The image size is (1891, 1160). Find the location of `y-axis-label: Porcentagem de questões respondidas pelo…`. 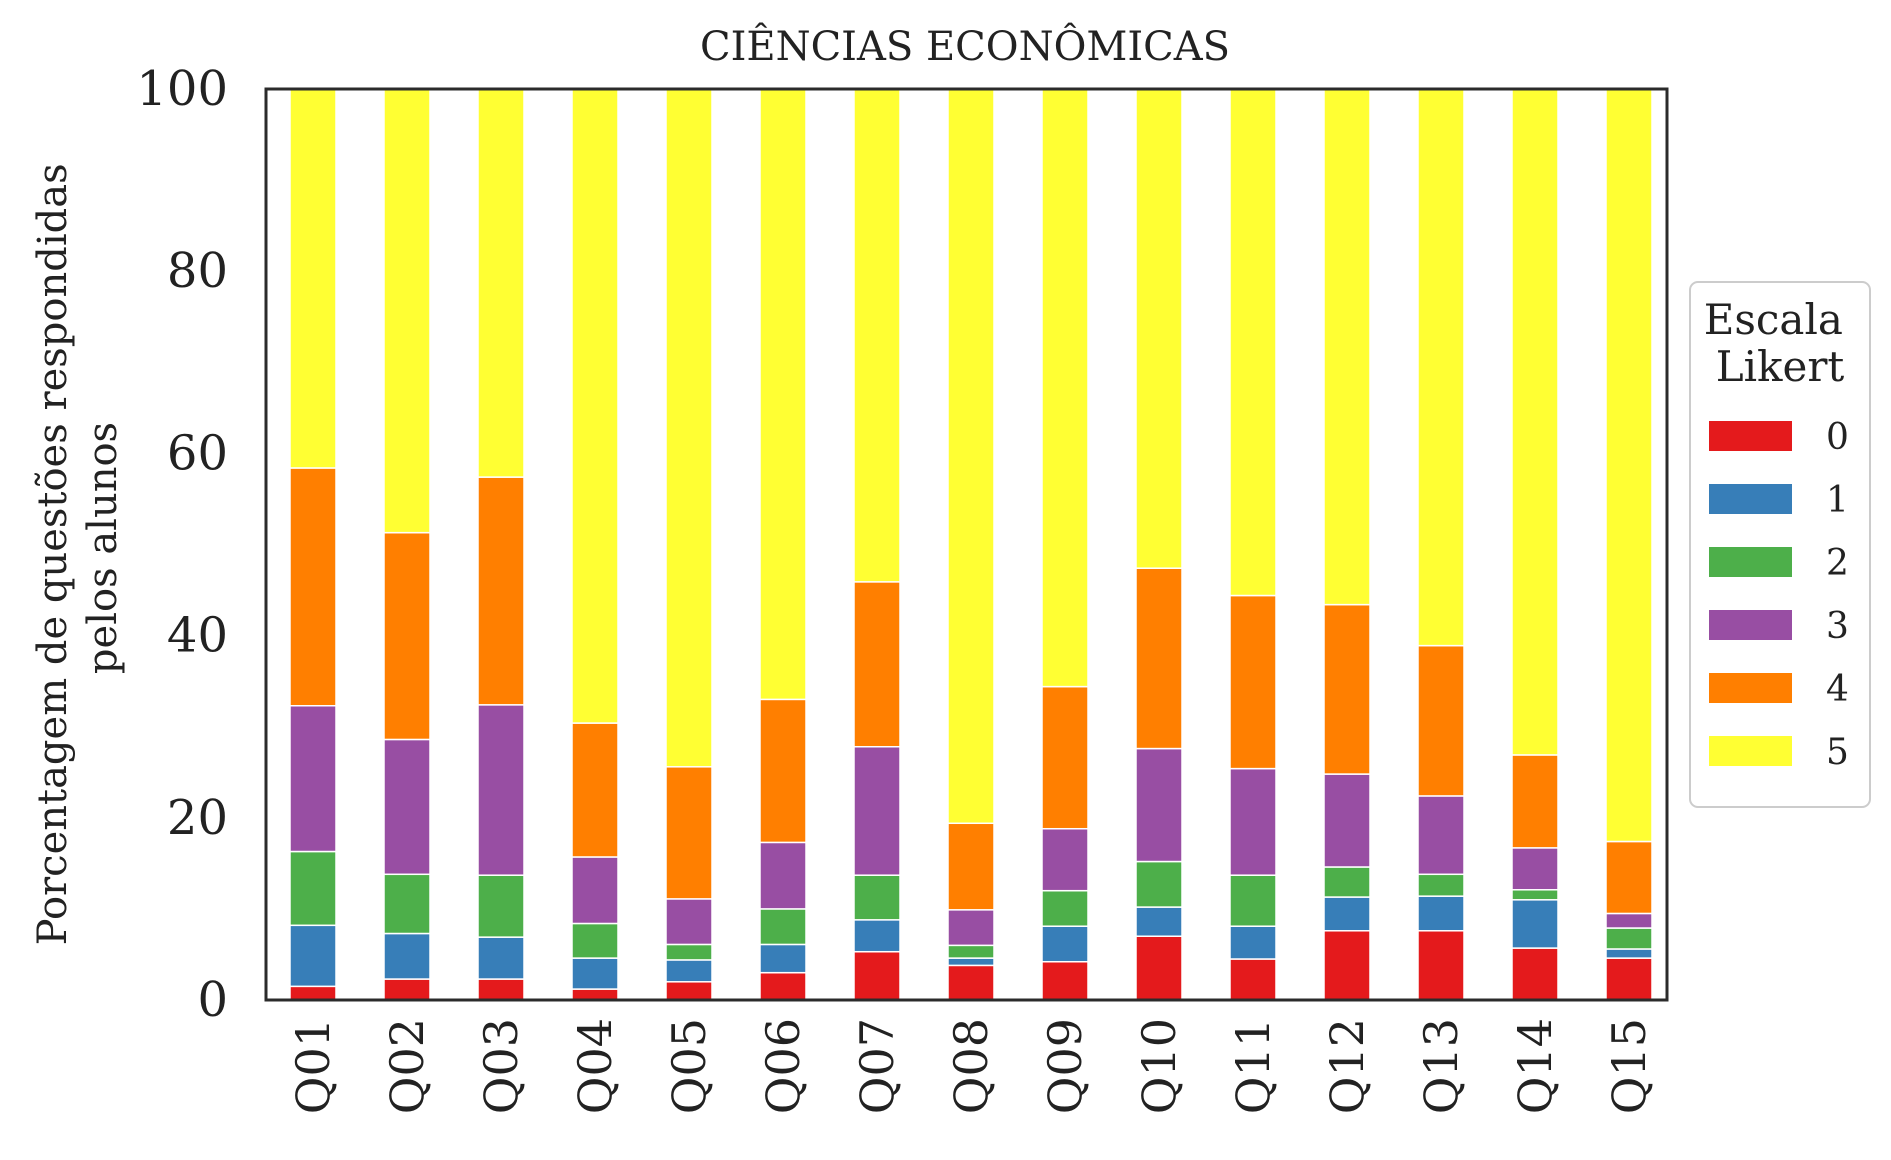

y-axis-label: Porcentagem de questões respondidas pelo… is located at coordinates (78, 548).